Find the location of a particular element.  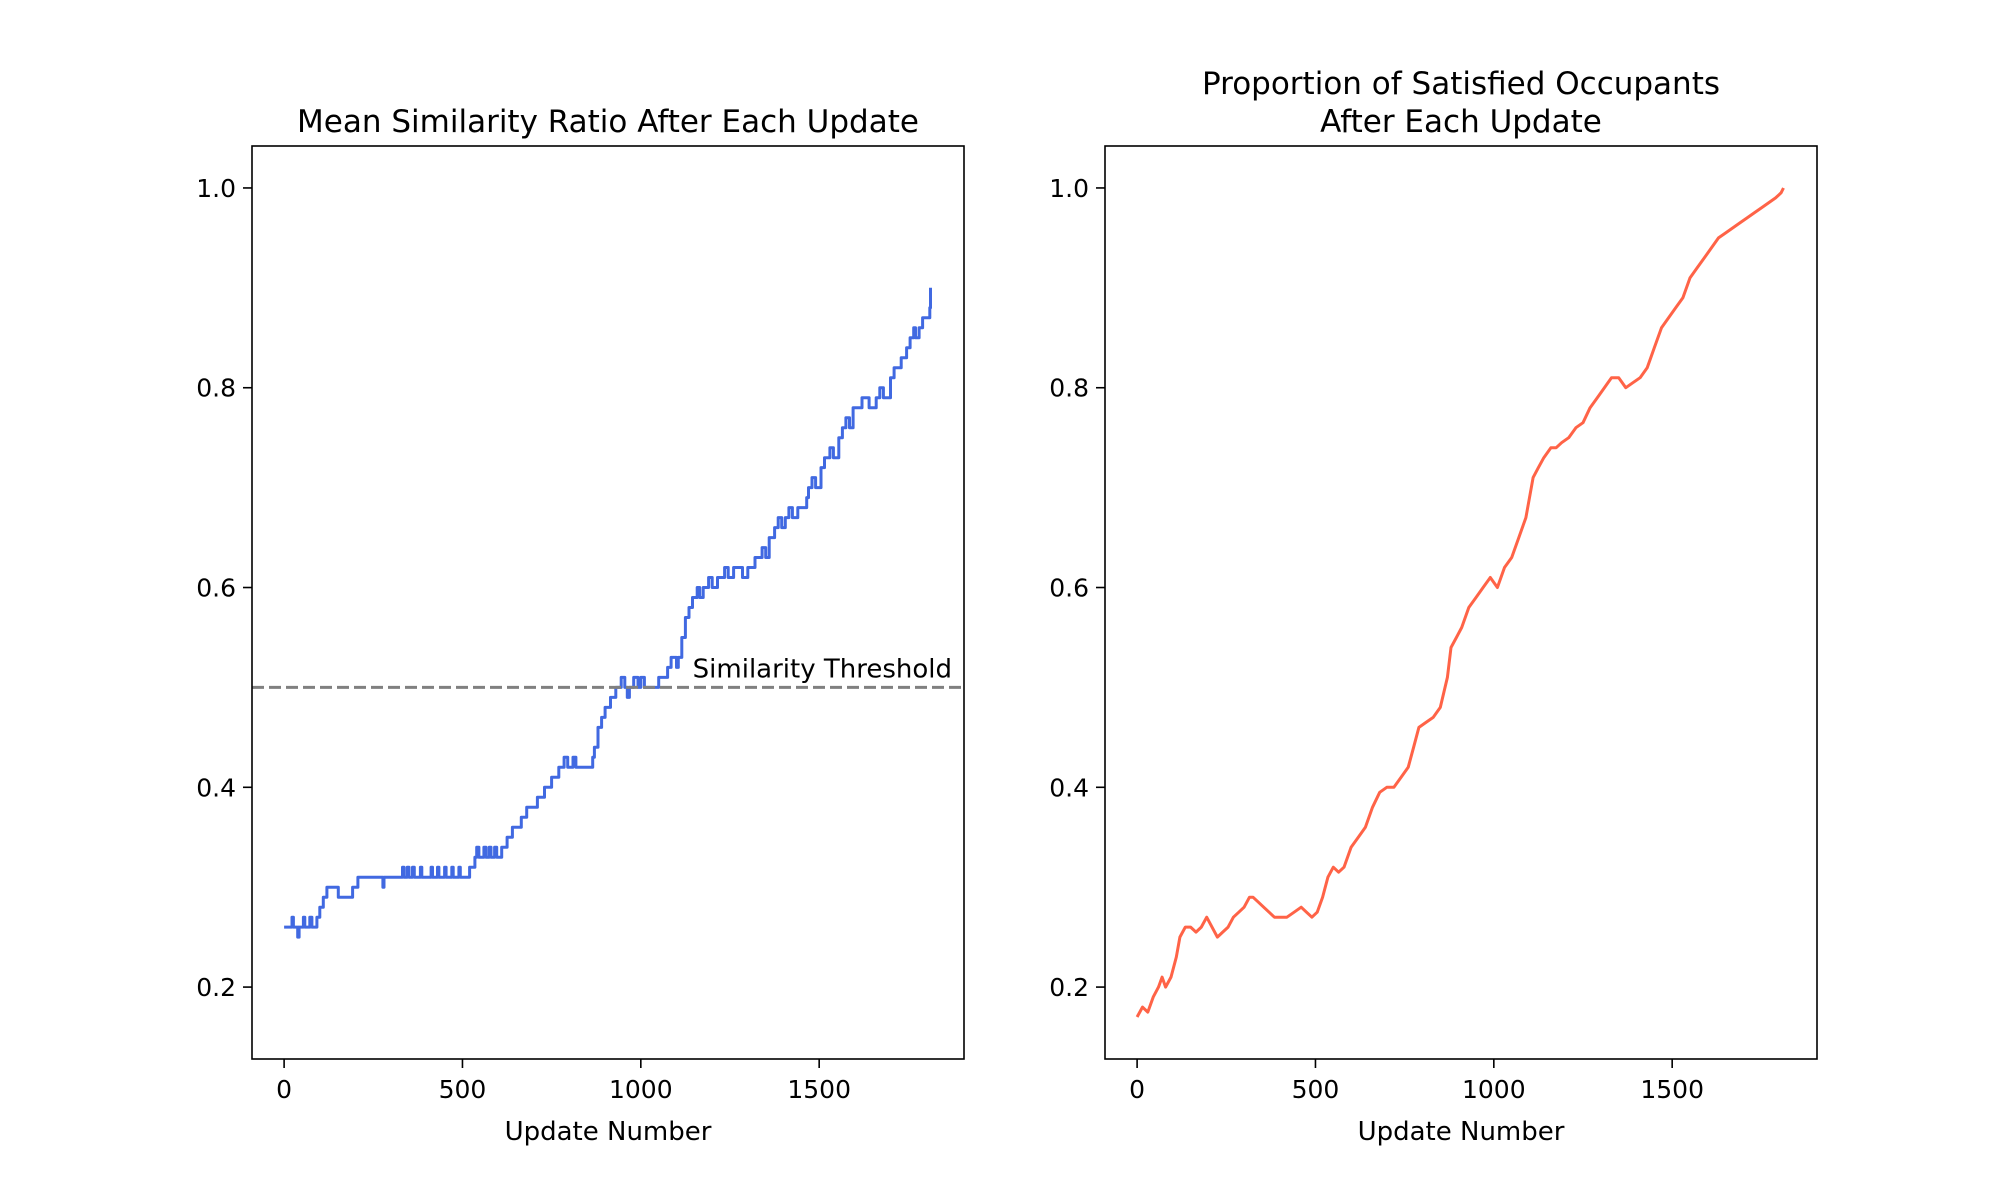

chart-title: Proportion of Satisfied Occupants is located at coordinates (1461, 84).